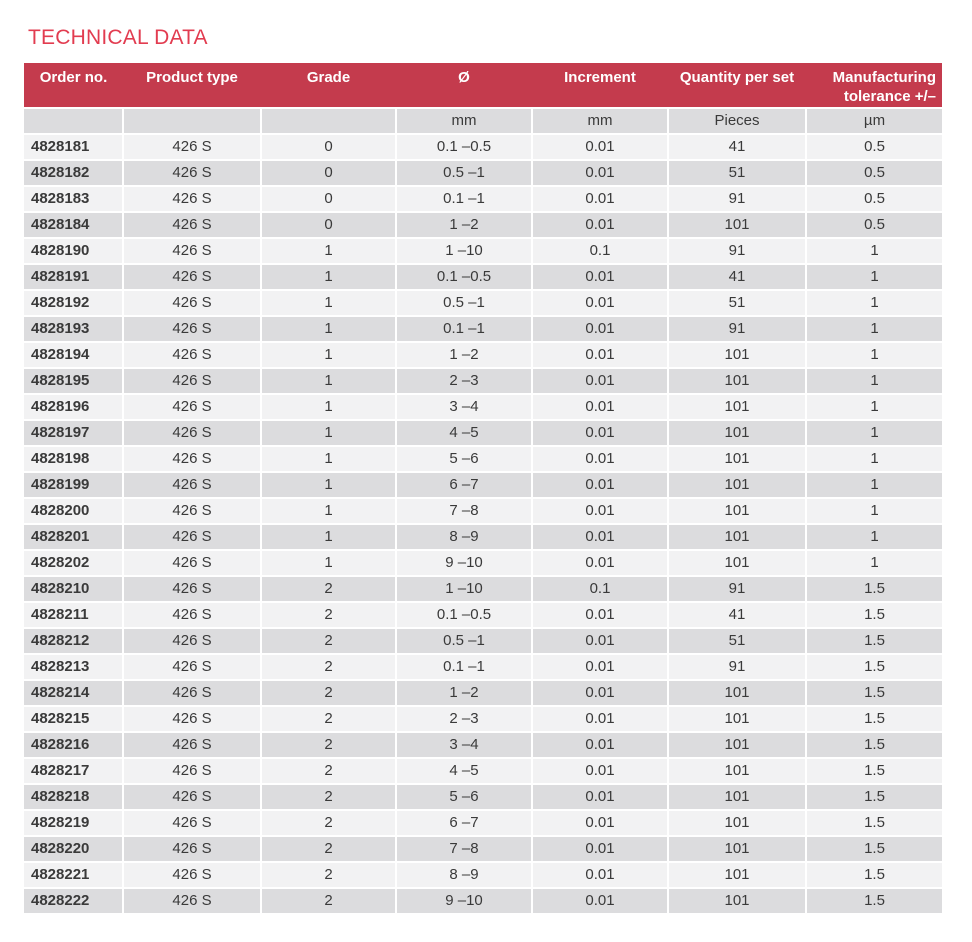 This screenshot has height=942, width=972. What do you see at coordinates (73, 459) in the screenshot?
I see `order-no-cell: 4828198` at bounding box center [73, 459].